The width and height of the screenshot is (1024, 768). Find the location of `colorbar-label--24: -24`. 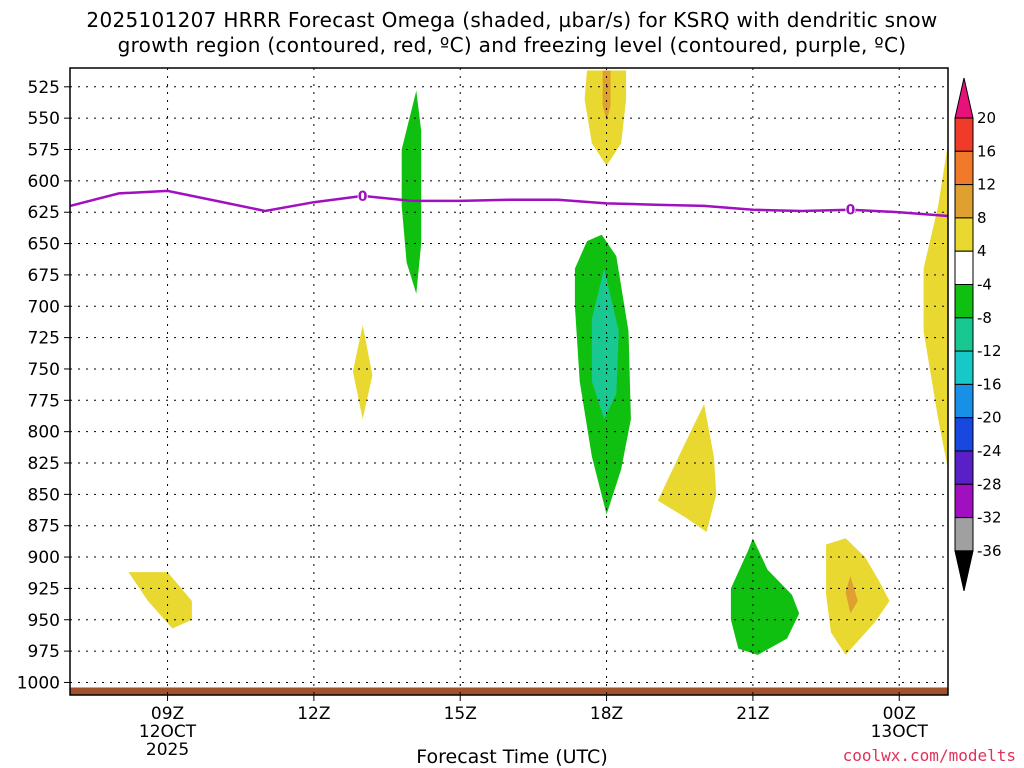

colorbar-label--24: -24 is located at coordinates (989, 451).